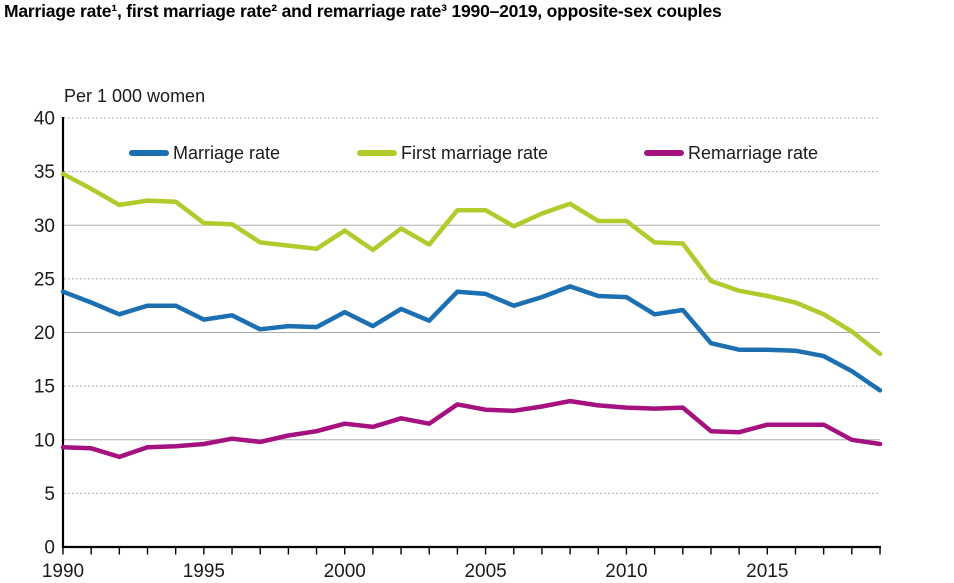  What do you see at coordinates (227, 152) in the screenshot?
I see `legend-label-marriage-rate: Marriage rate` at bounding box center [227, 152].